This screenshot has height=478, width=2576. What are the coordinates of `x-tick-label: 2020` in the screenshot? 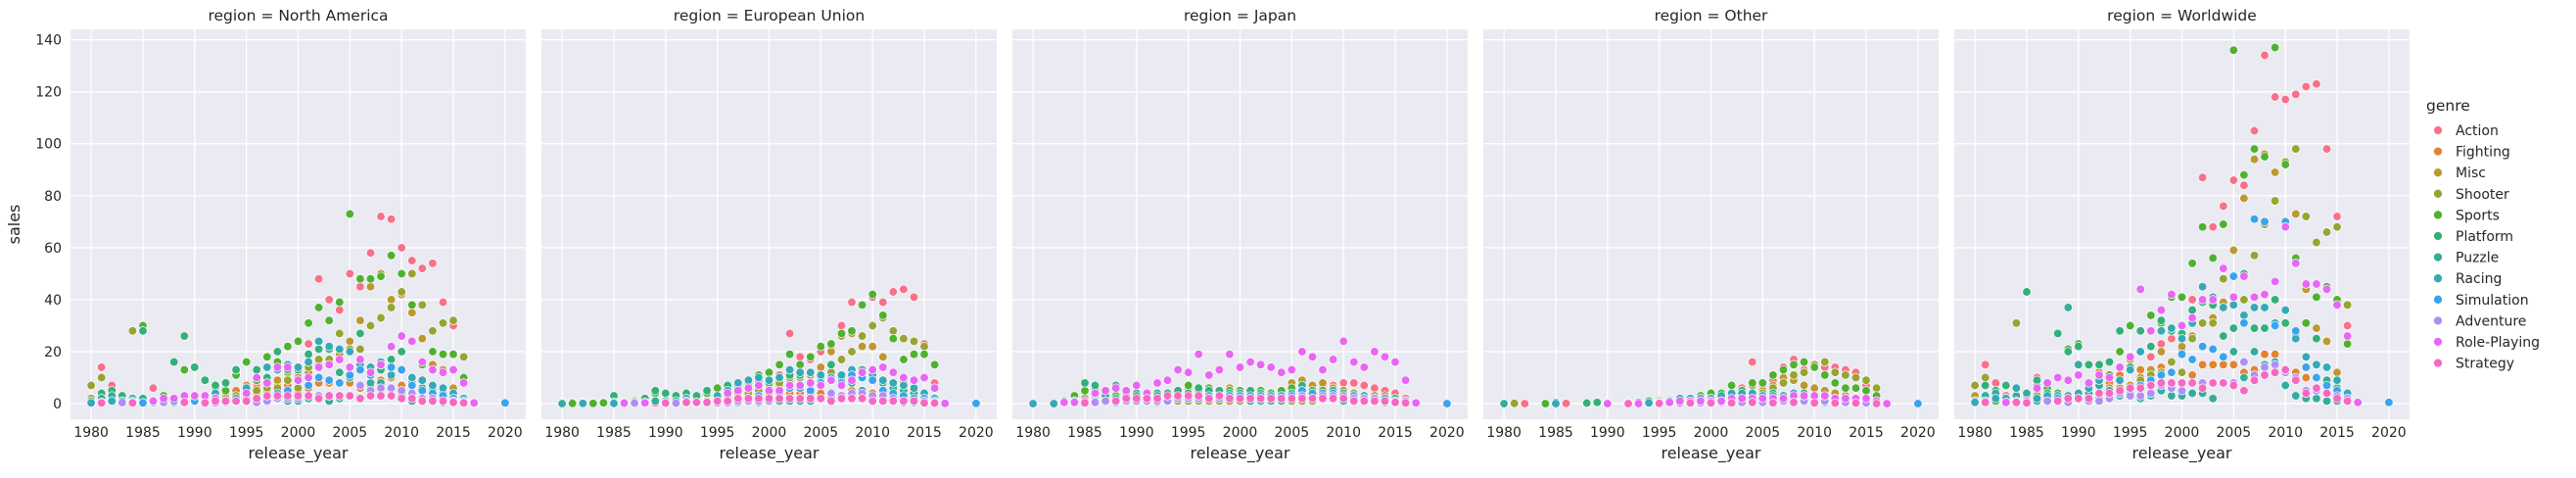 It's located at (506, 433).